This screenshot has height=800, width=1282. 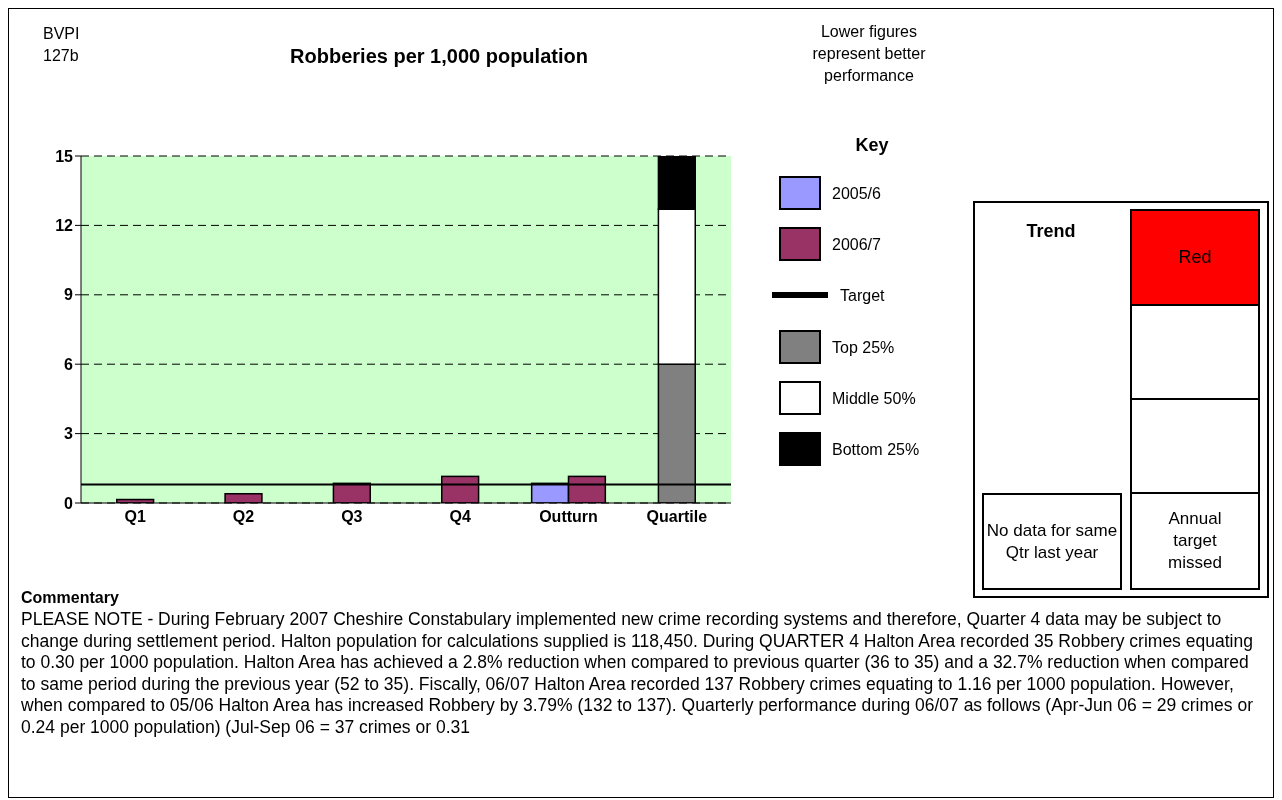 I want to click on x-tick-label: Q4, so click(x=460, y=517).